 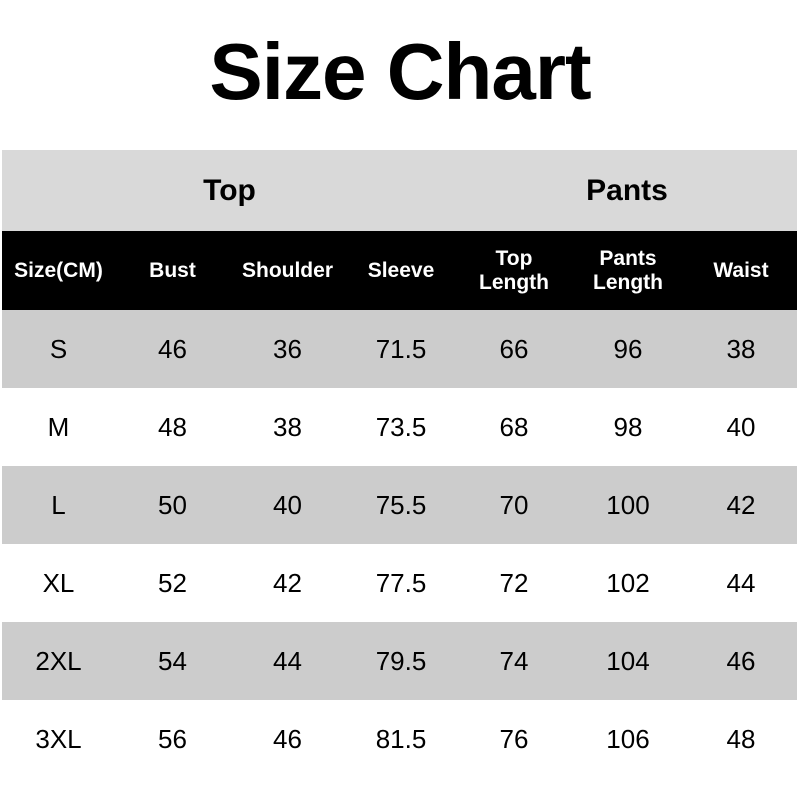 I want to click on table-row: 3XL 56 46 81.5 76 106 48, so click(x=399, y=739).